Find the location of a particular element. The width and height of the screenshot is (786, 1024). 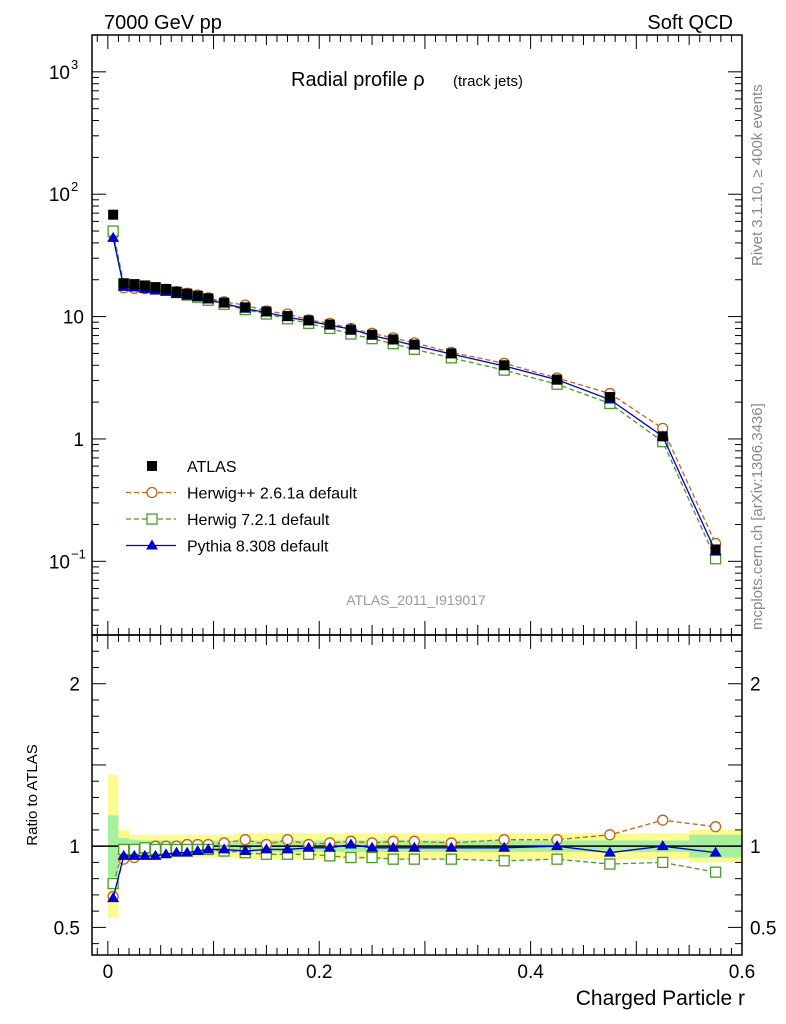

x-tick-label: 0.4 is located at coordinates (530, 972).